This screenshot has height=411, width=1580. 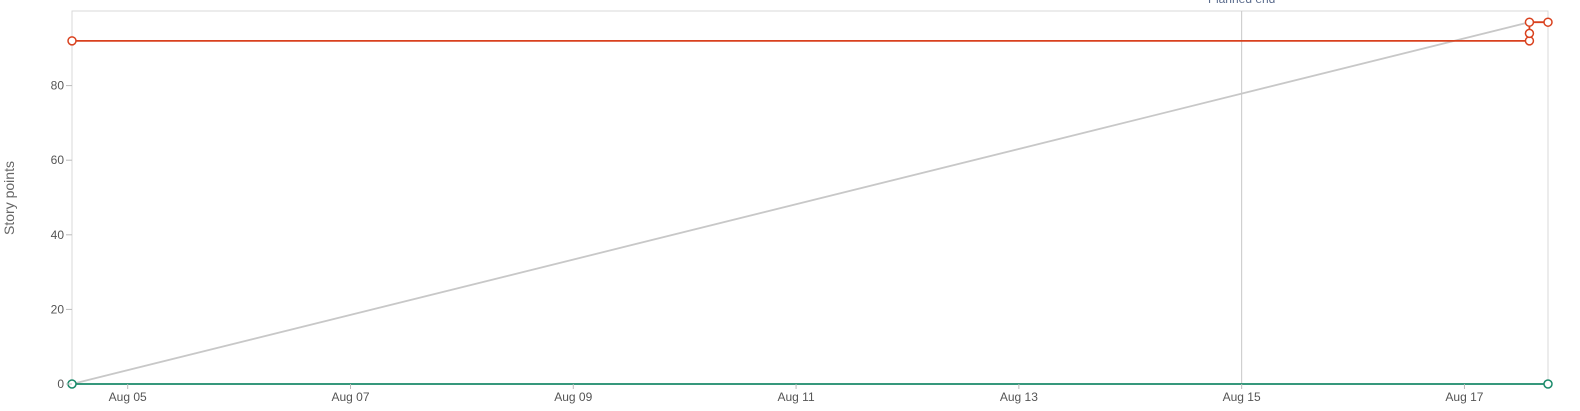 I want to click on series-2-point, so click(x=1548, y=384).